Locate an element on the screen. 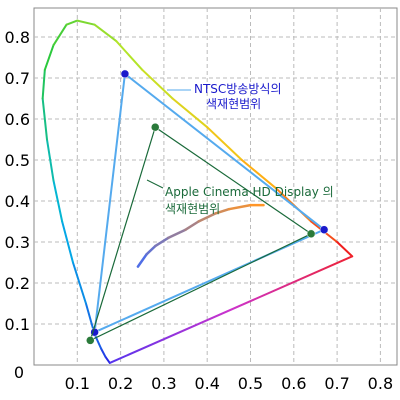 The height and width of the screenshot is (400, 400). x-tick-label: 0.3 is located at coordinates (163, 383).